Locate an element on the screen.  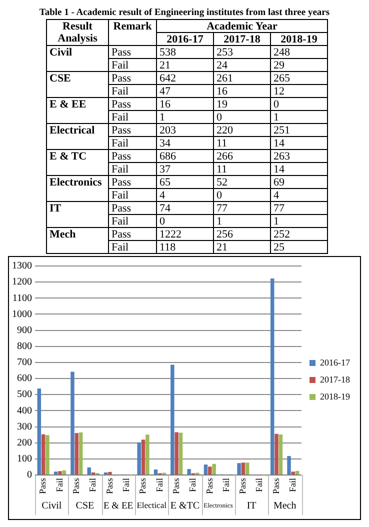
data-label: 74 is located at coordinates (165, 208).